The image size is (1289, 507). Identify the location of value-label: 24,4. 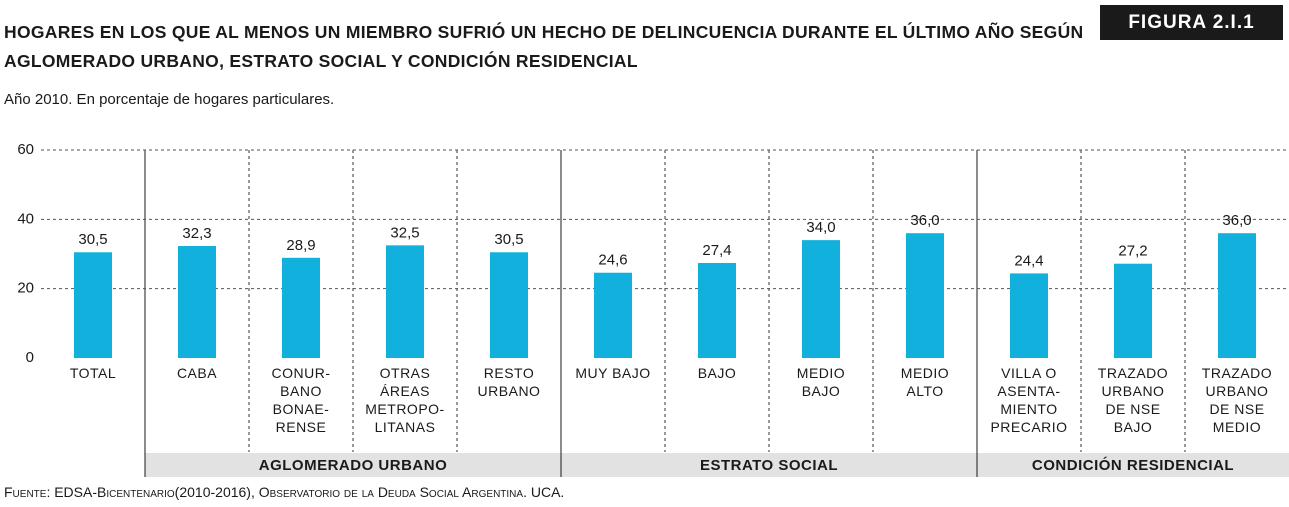
(1028, 260).